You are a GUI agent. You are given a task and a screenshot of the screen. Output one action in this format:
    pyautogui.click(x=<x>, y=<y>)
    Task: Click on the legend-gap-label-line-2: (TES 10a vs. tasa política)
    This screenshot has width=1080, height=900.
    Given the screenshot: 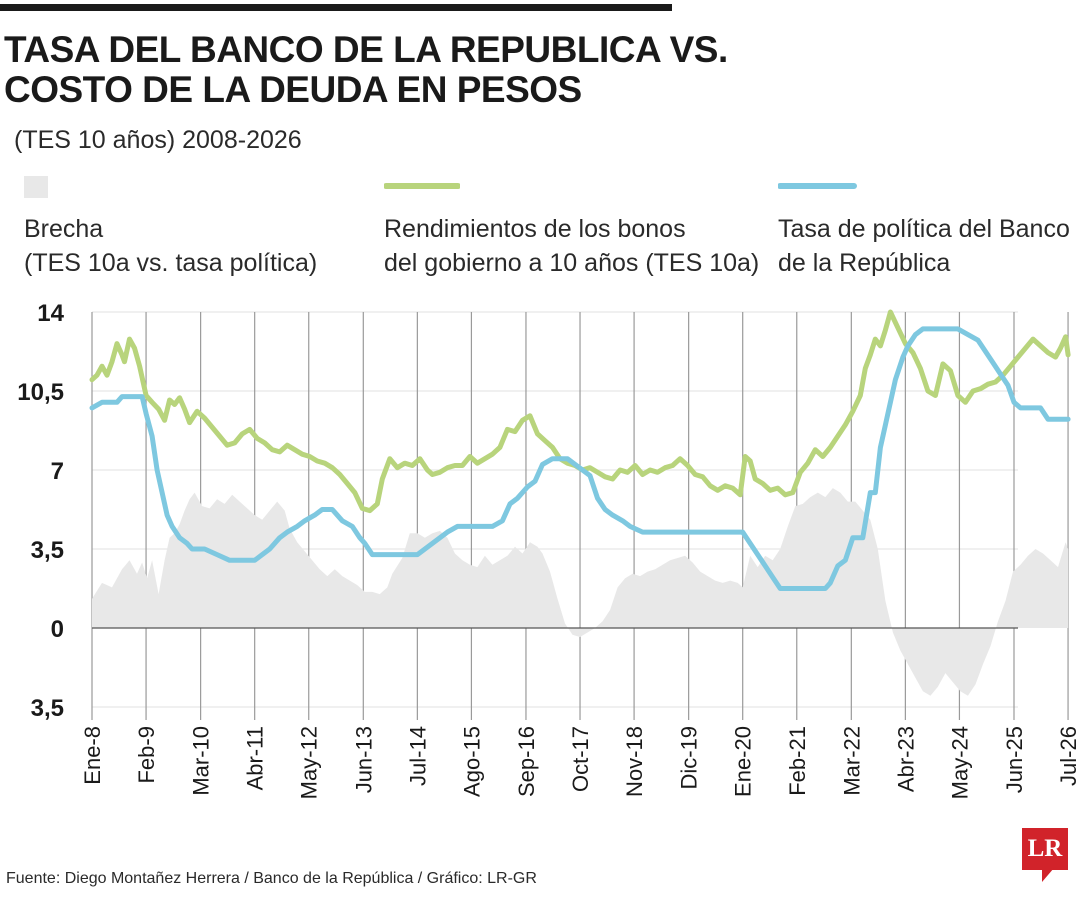 What is the action you would take?
    pyautogui.click(x=171, y=263)
    